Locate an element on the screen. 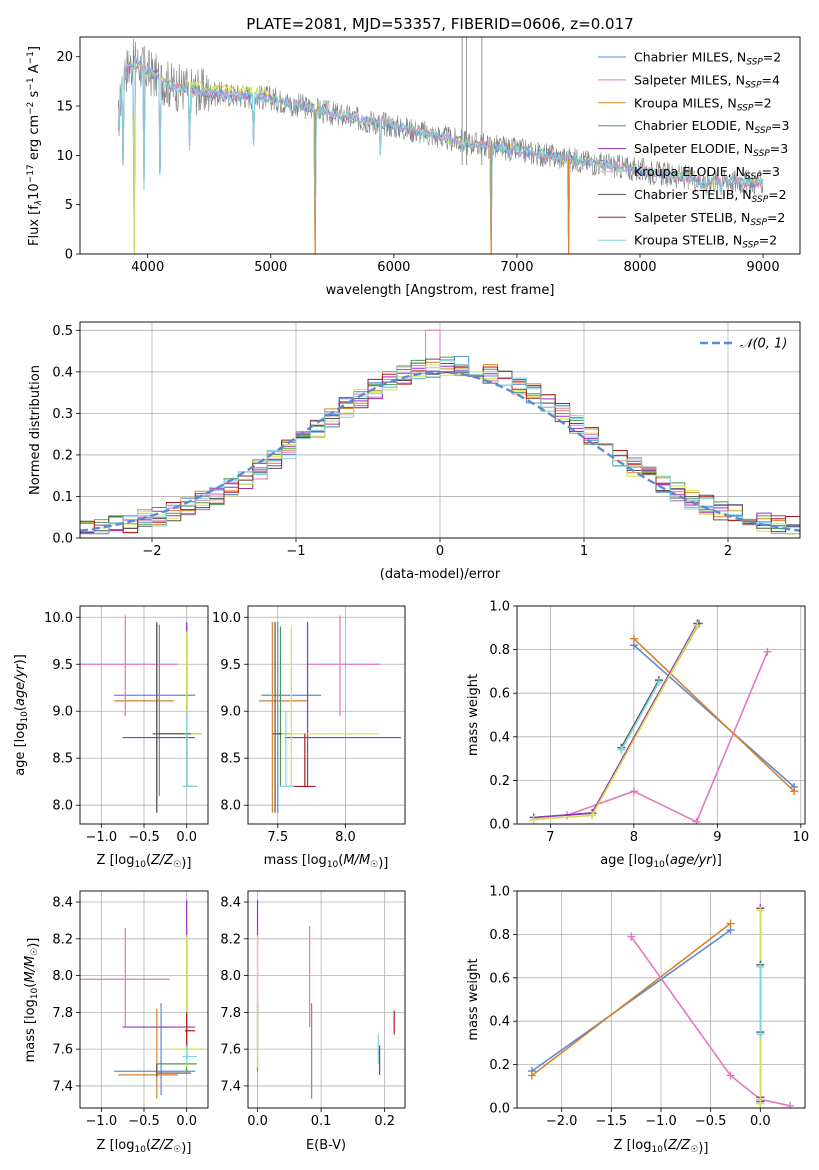 Image resolution: width=819 pixels, height=1170 pixels. y-tick-label: 0.1 is located at coordinates (62, 497).